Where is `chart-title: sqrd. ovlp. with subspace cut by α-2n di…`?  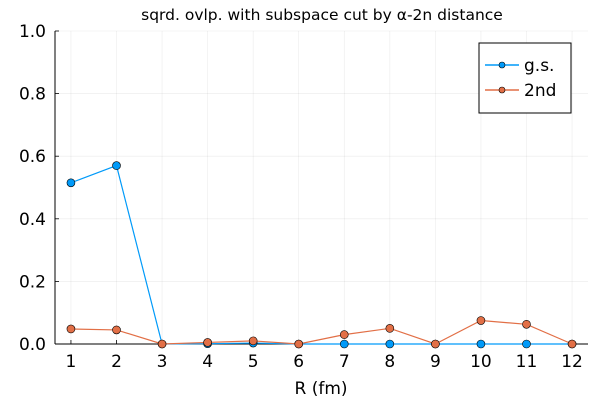 chart-title: sqrd. ovlp. with subspace cut by α-2n di… is located at coordinates (322, 15).